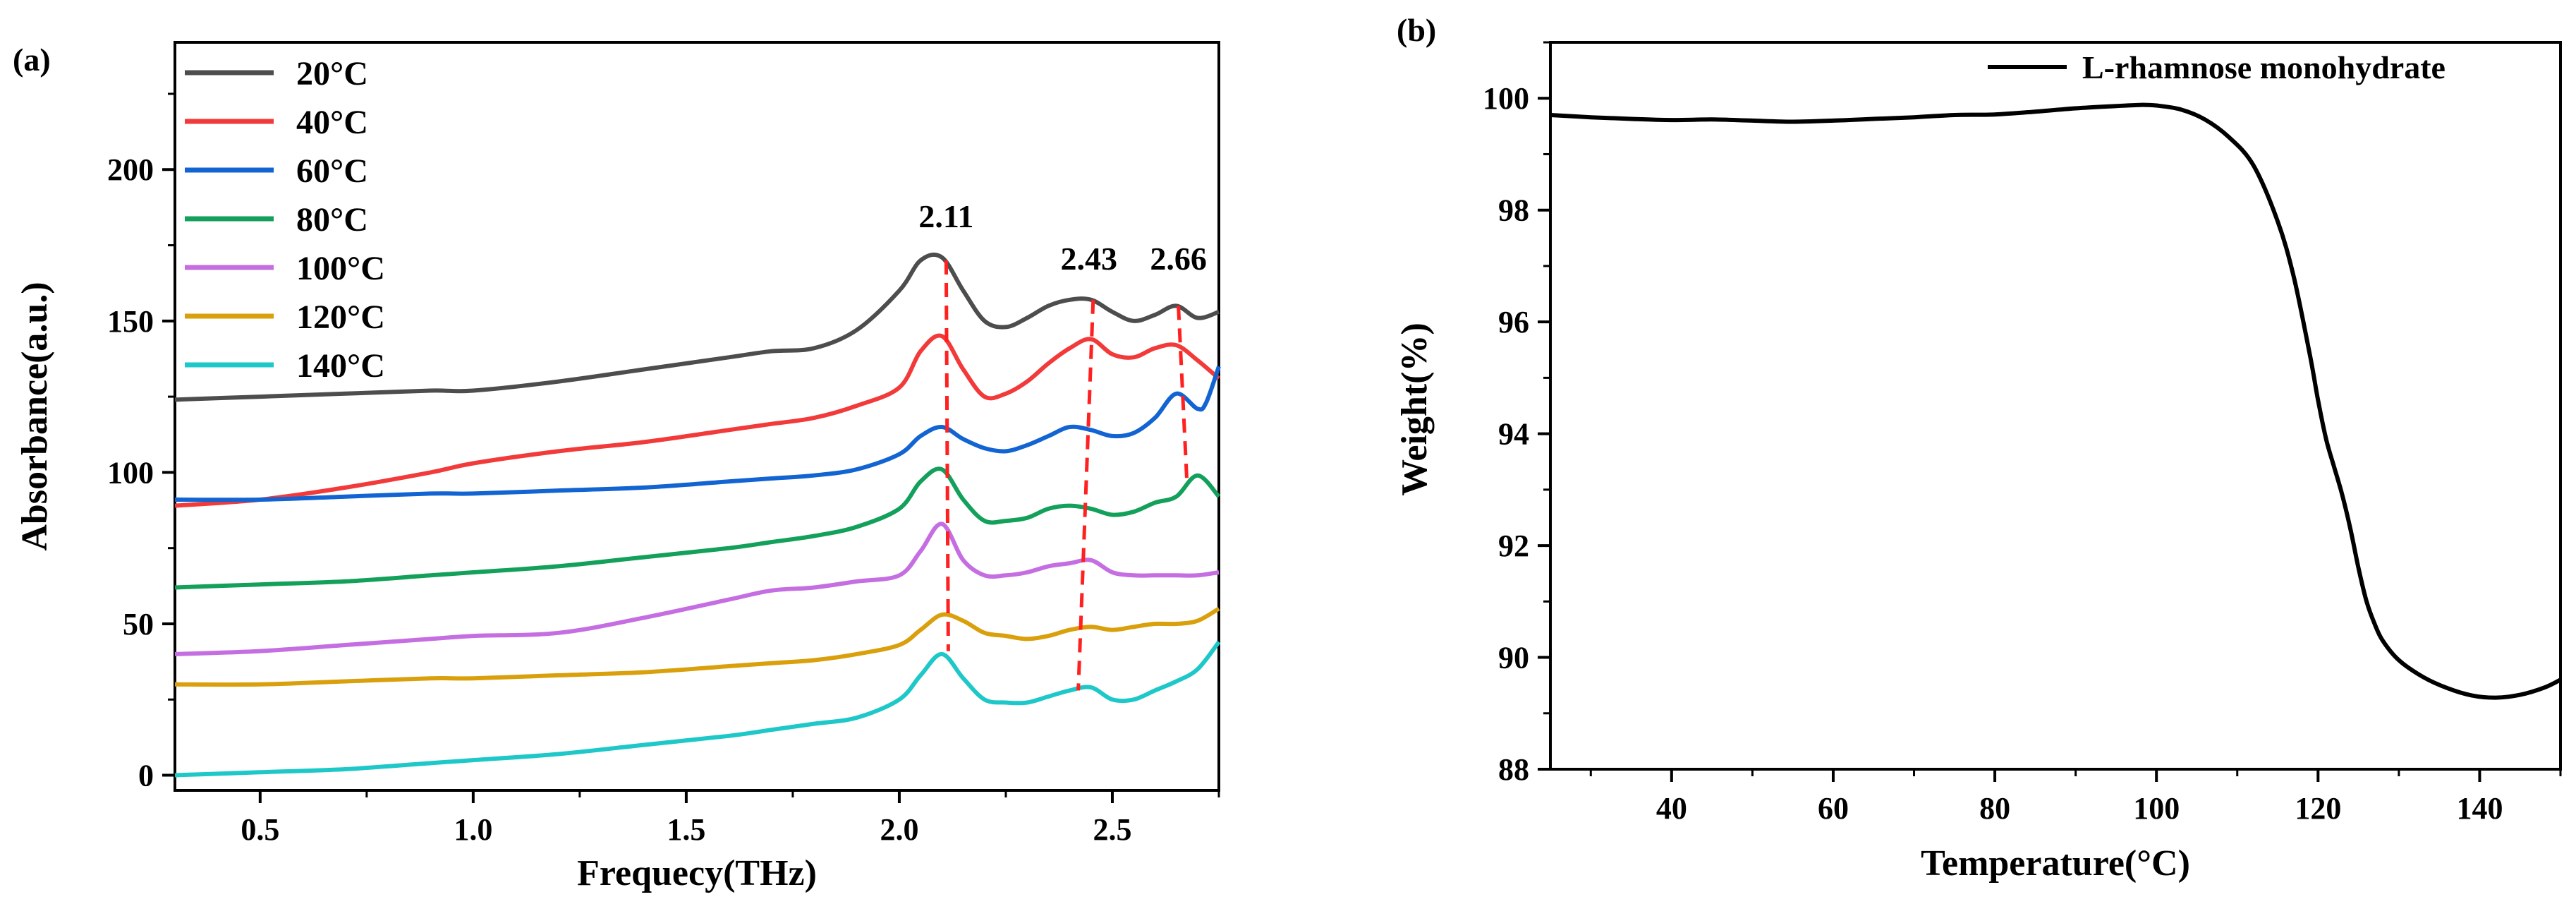  Describe the element at coordinates (1513, 210) in the screenshot. I see `y-tick-label: 98` at that location.